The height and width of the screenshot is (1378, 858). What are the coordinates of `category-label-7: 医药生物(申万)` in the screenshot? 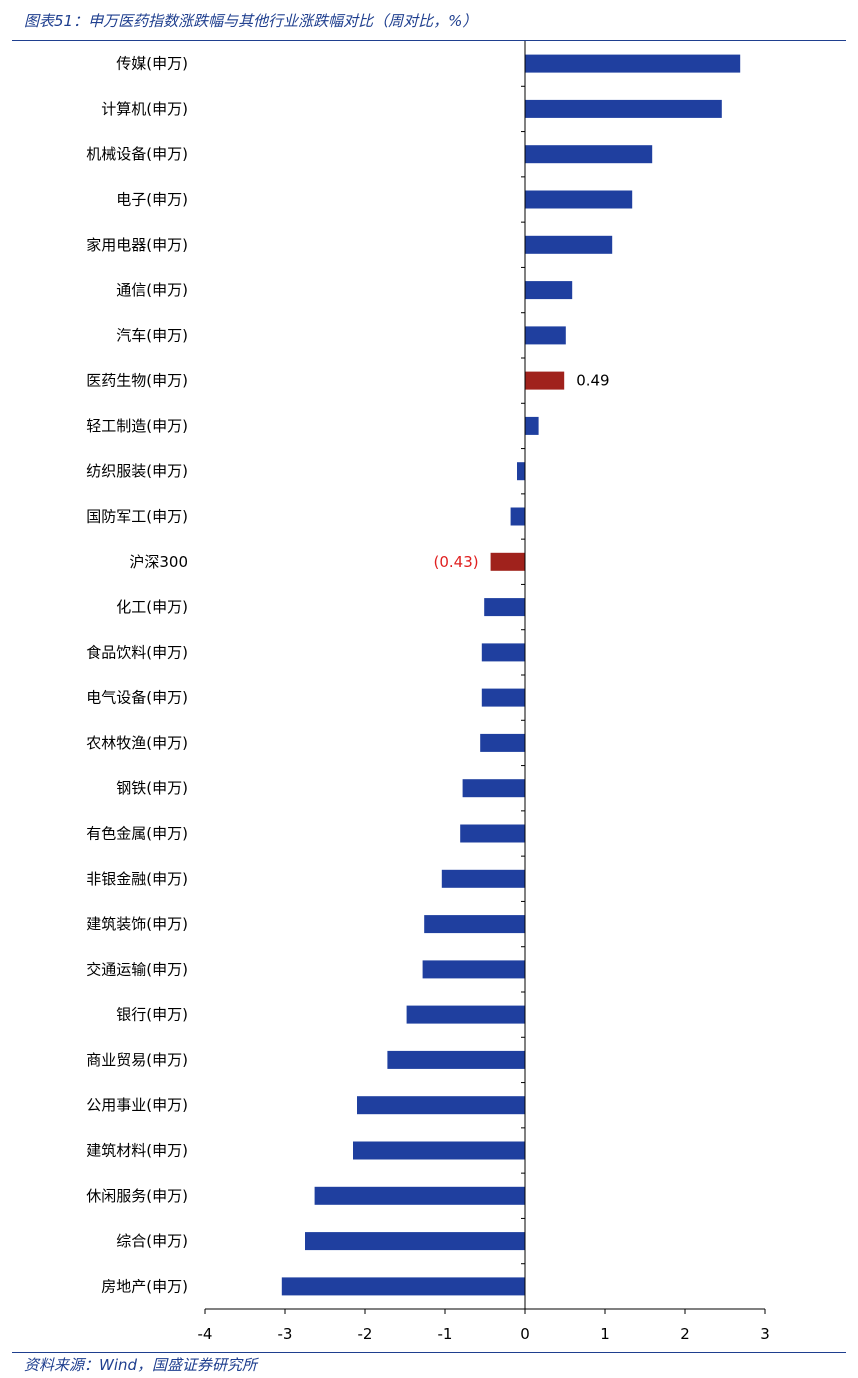 It's located at (137, 381).